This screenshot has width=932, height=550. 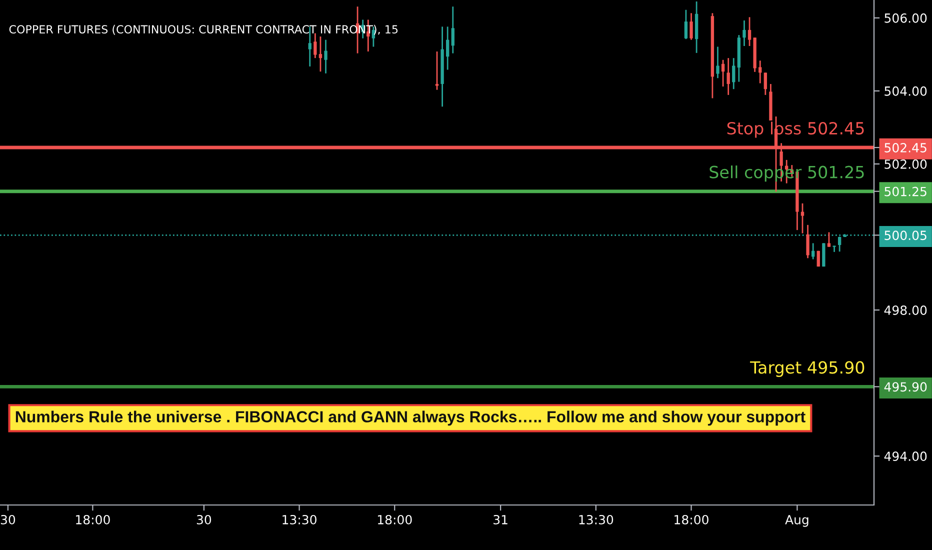 What do you see at coordinates (905, 387) in the screenshot?
I see `y-tick-label: 495.90` at bounding box center [905, 387].